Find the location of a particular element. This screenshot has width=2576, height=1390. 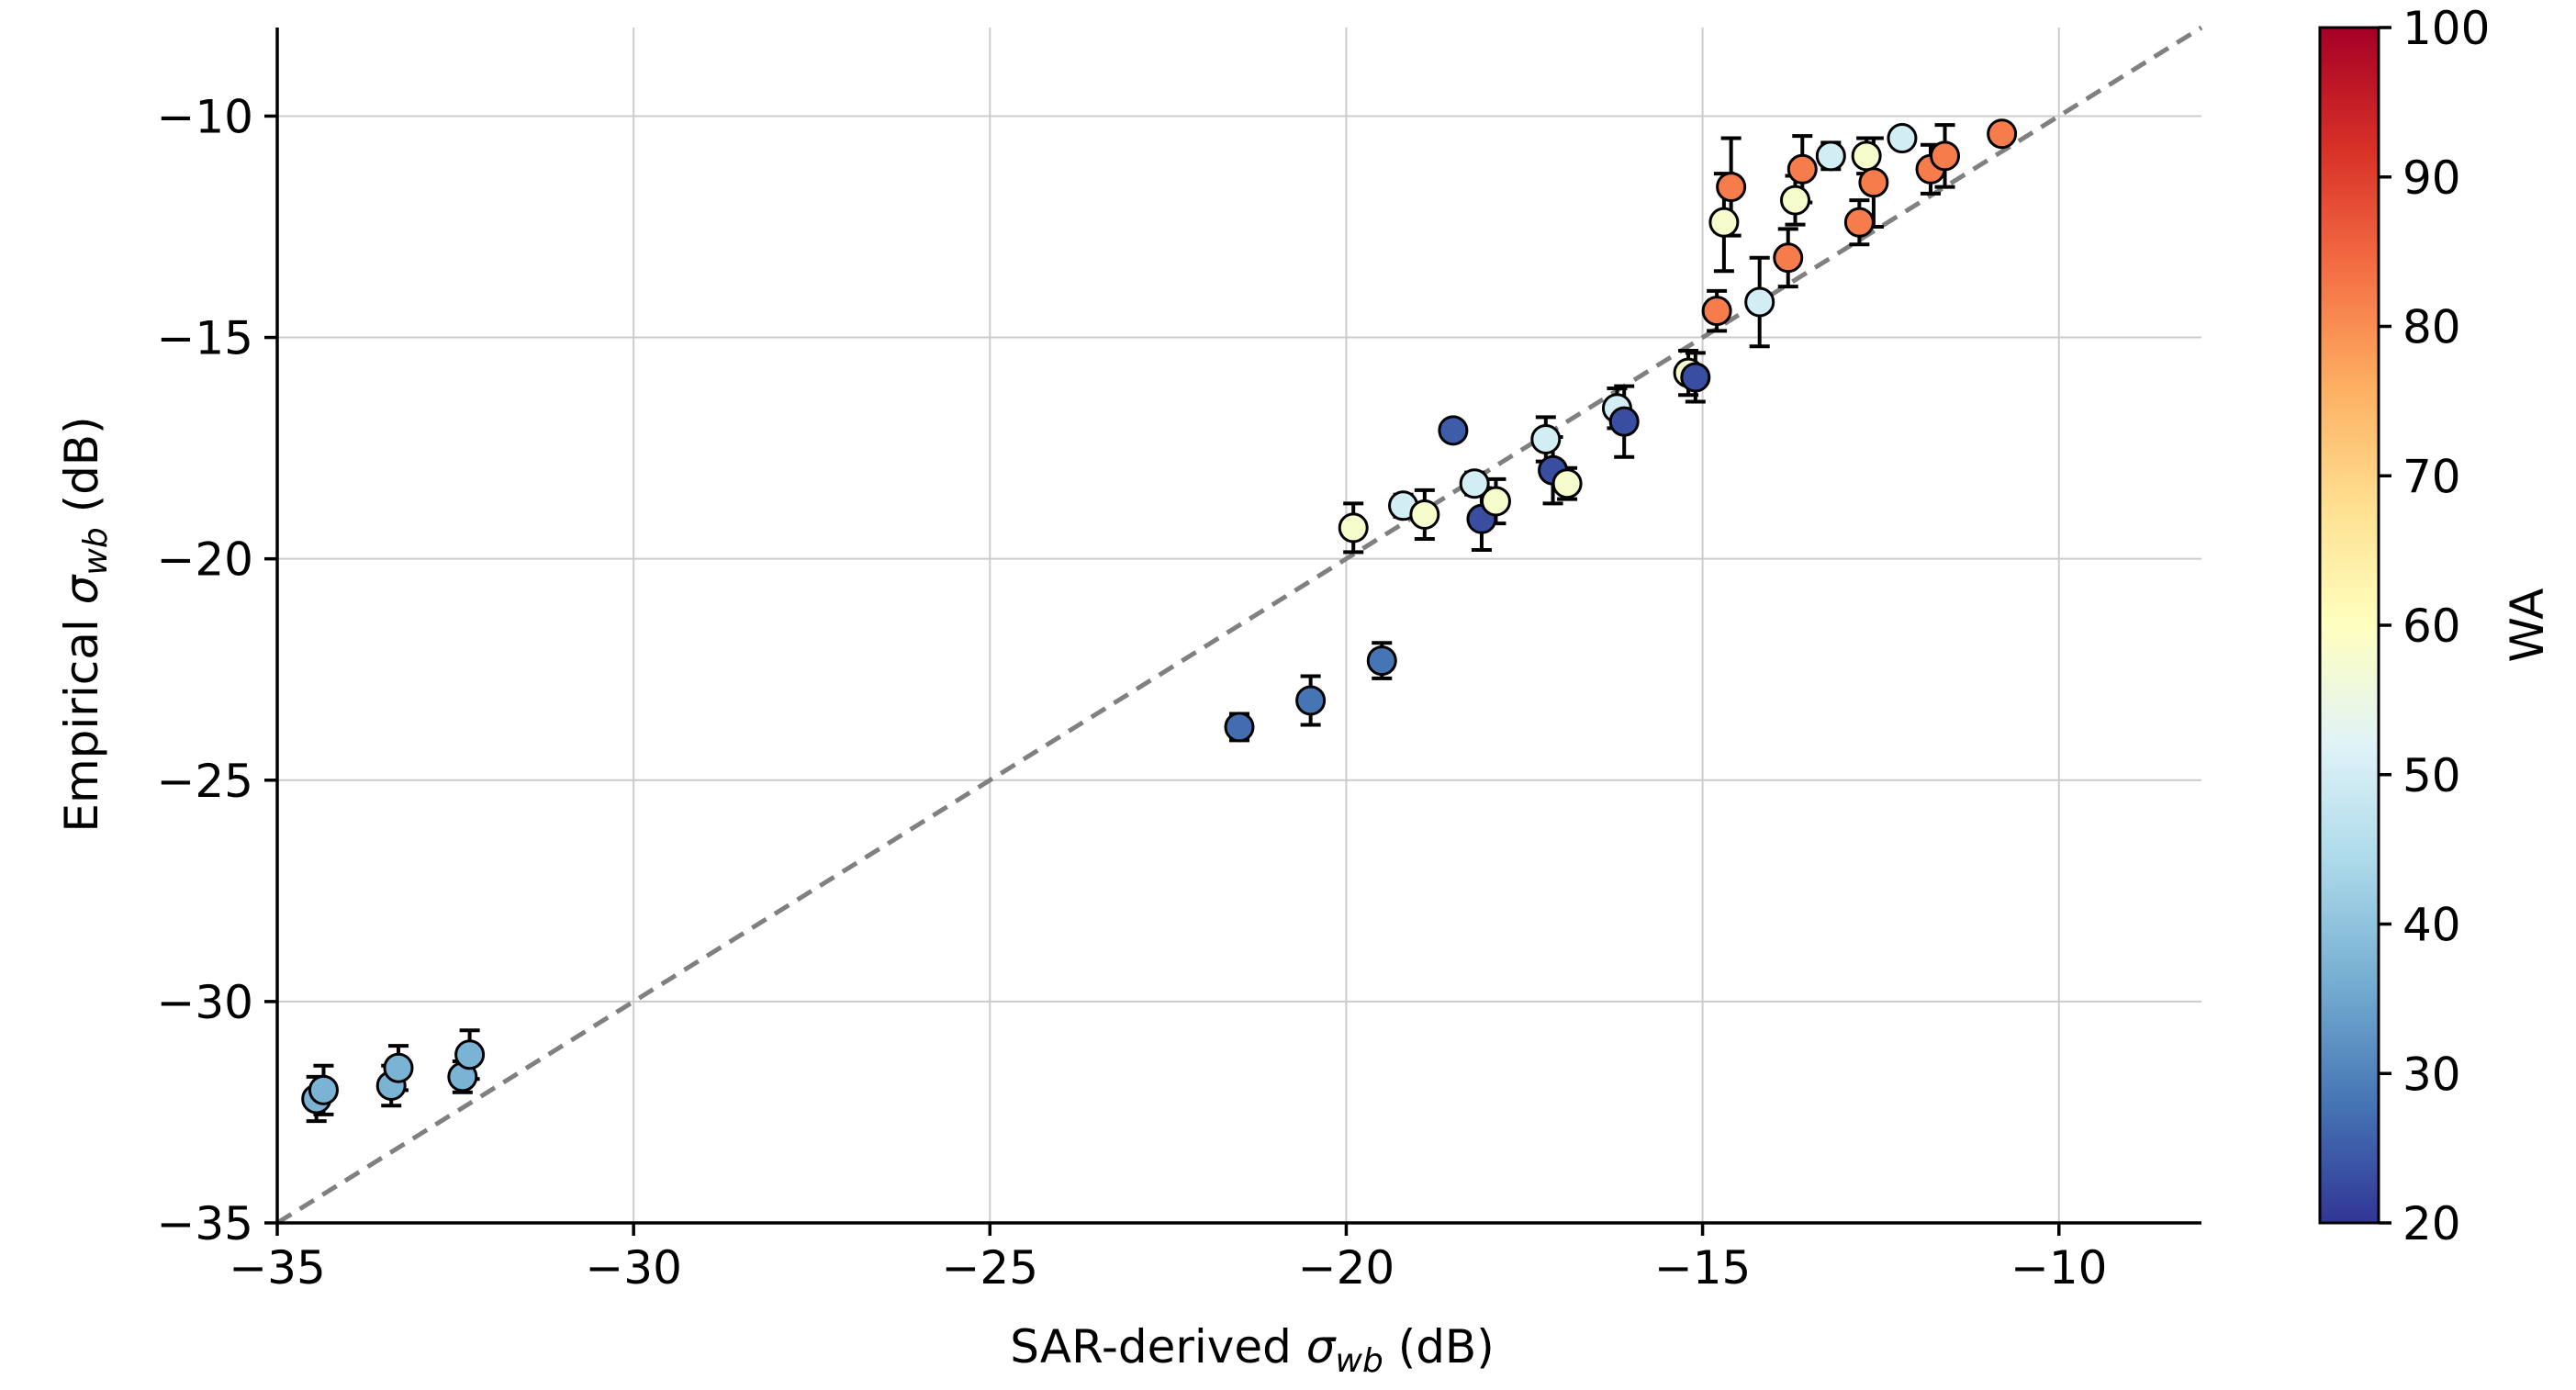

colorbar: 20 30 40 50 60 70 80 90 100 WA is located at coordinates (2436, 626).